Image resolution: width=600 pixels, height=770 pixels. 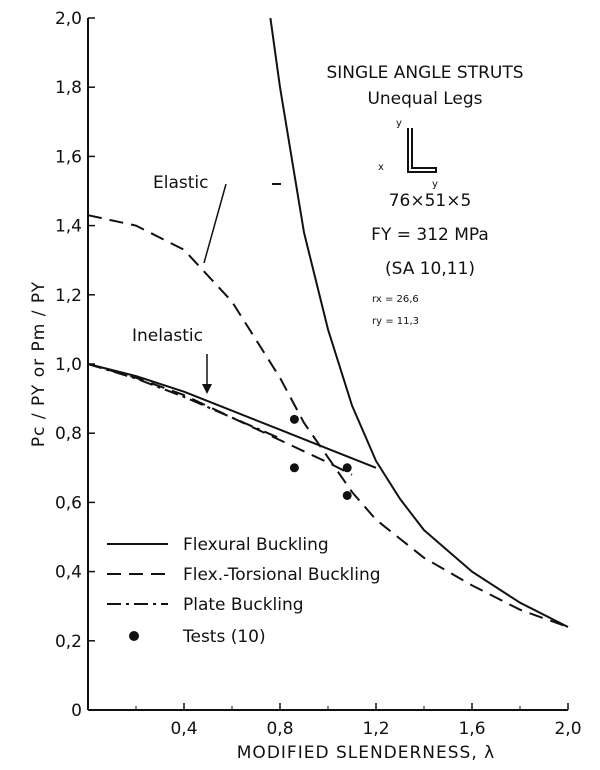 What do you see at coordinates (399, 123) in the screenshot?
I see `annotation-axis-y: y` at bounding box center [399, 123].